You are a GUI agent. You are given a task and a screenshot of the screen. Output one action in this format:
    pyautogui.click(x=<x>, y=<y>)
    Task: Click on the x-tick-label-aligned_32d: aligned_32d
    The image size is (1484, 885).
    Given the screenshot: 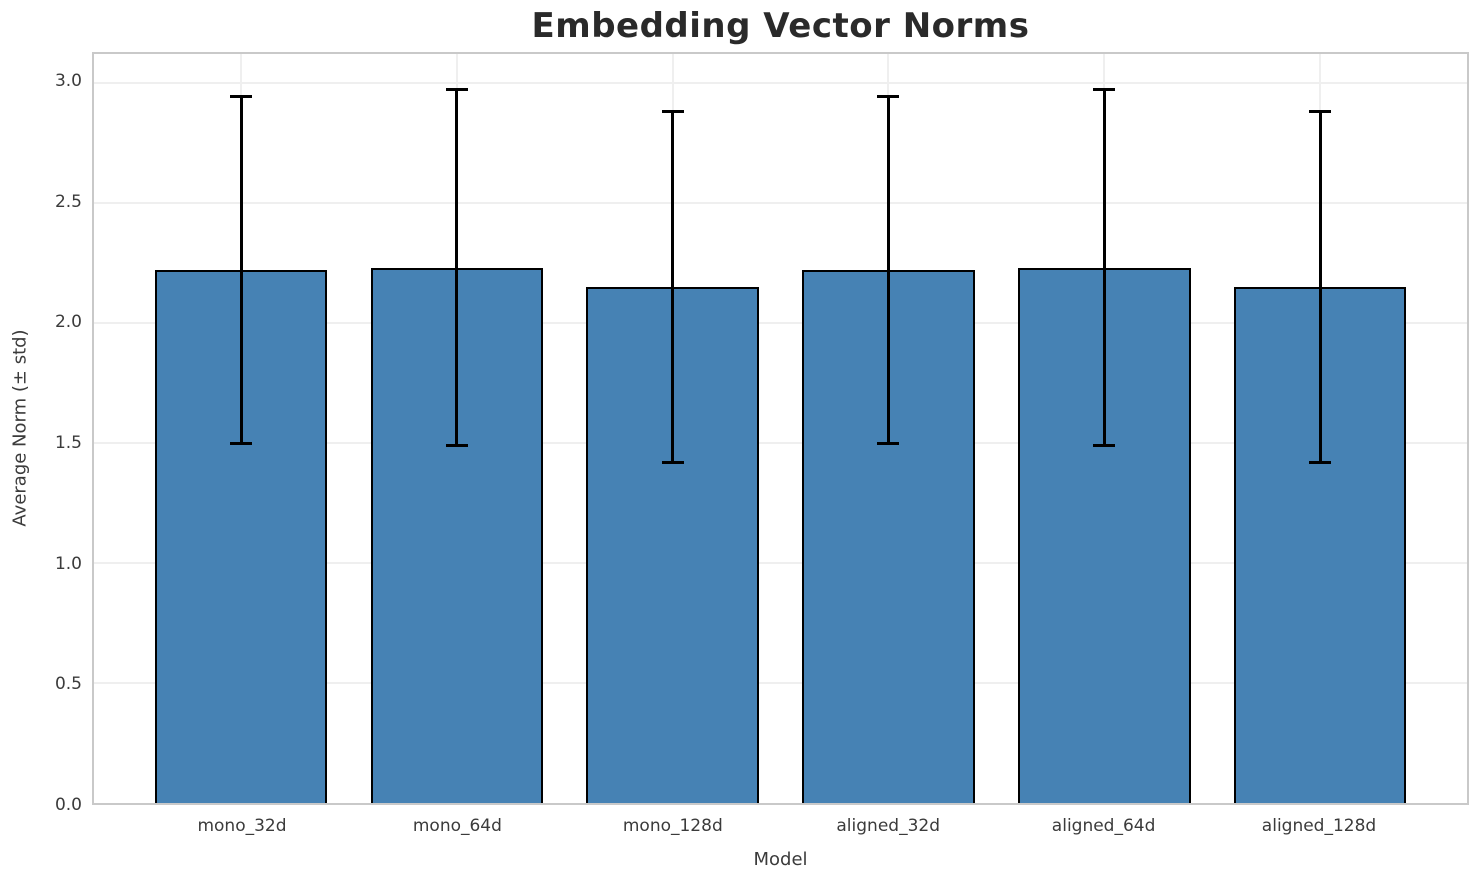 What is the action you would take?
    pyautogui.click(x=888, y=826)
    